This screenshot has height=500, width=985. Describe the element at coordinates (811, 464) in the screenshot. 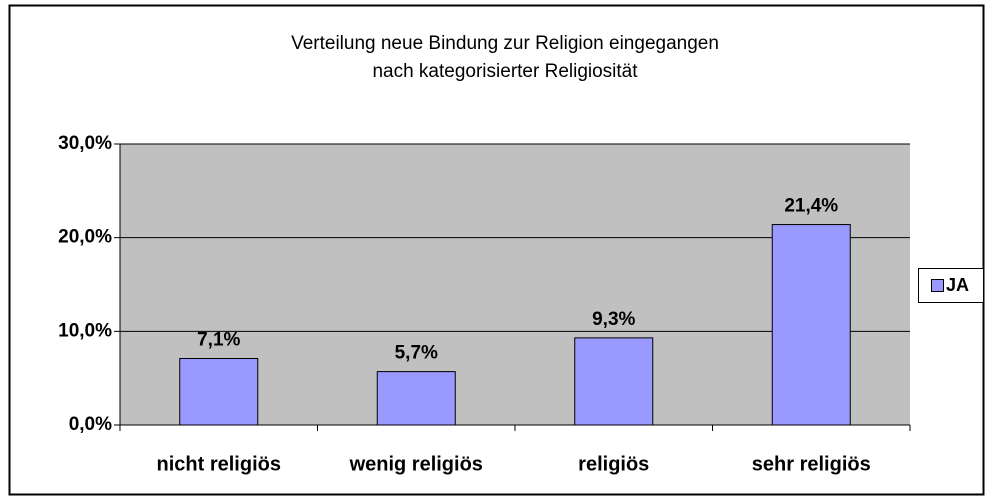

I see `x-tick-label: sehr religiös` at that location.